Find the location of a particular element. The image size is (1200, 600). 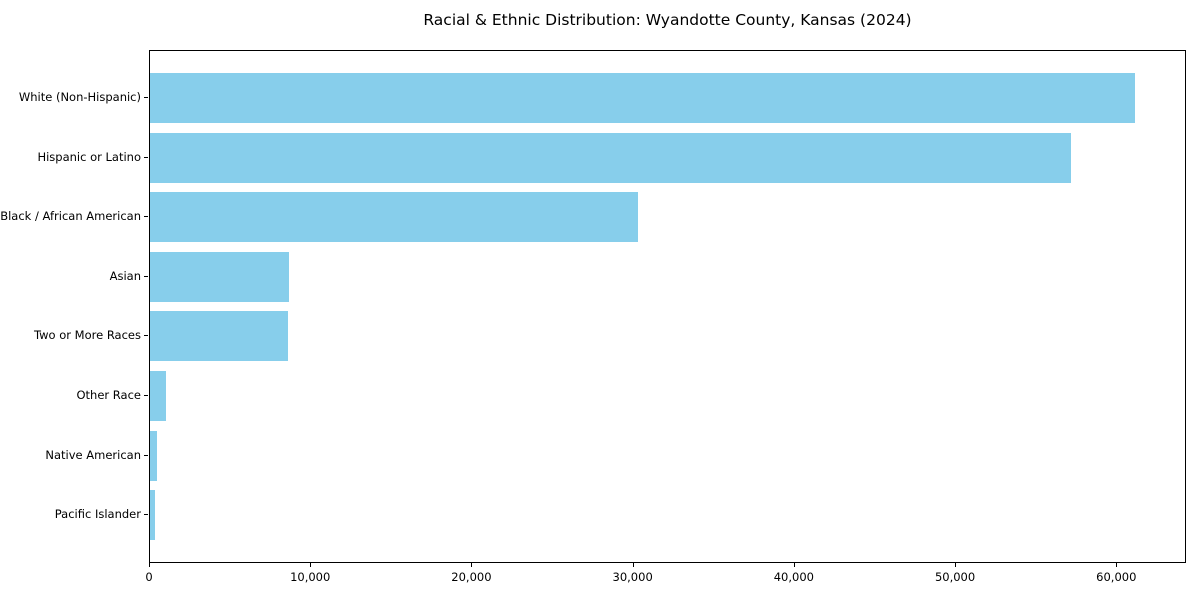

x-axis-label-40000: 40,000 is located at coordinates (793, 577).